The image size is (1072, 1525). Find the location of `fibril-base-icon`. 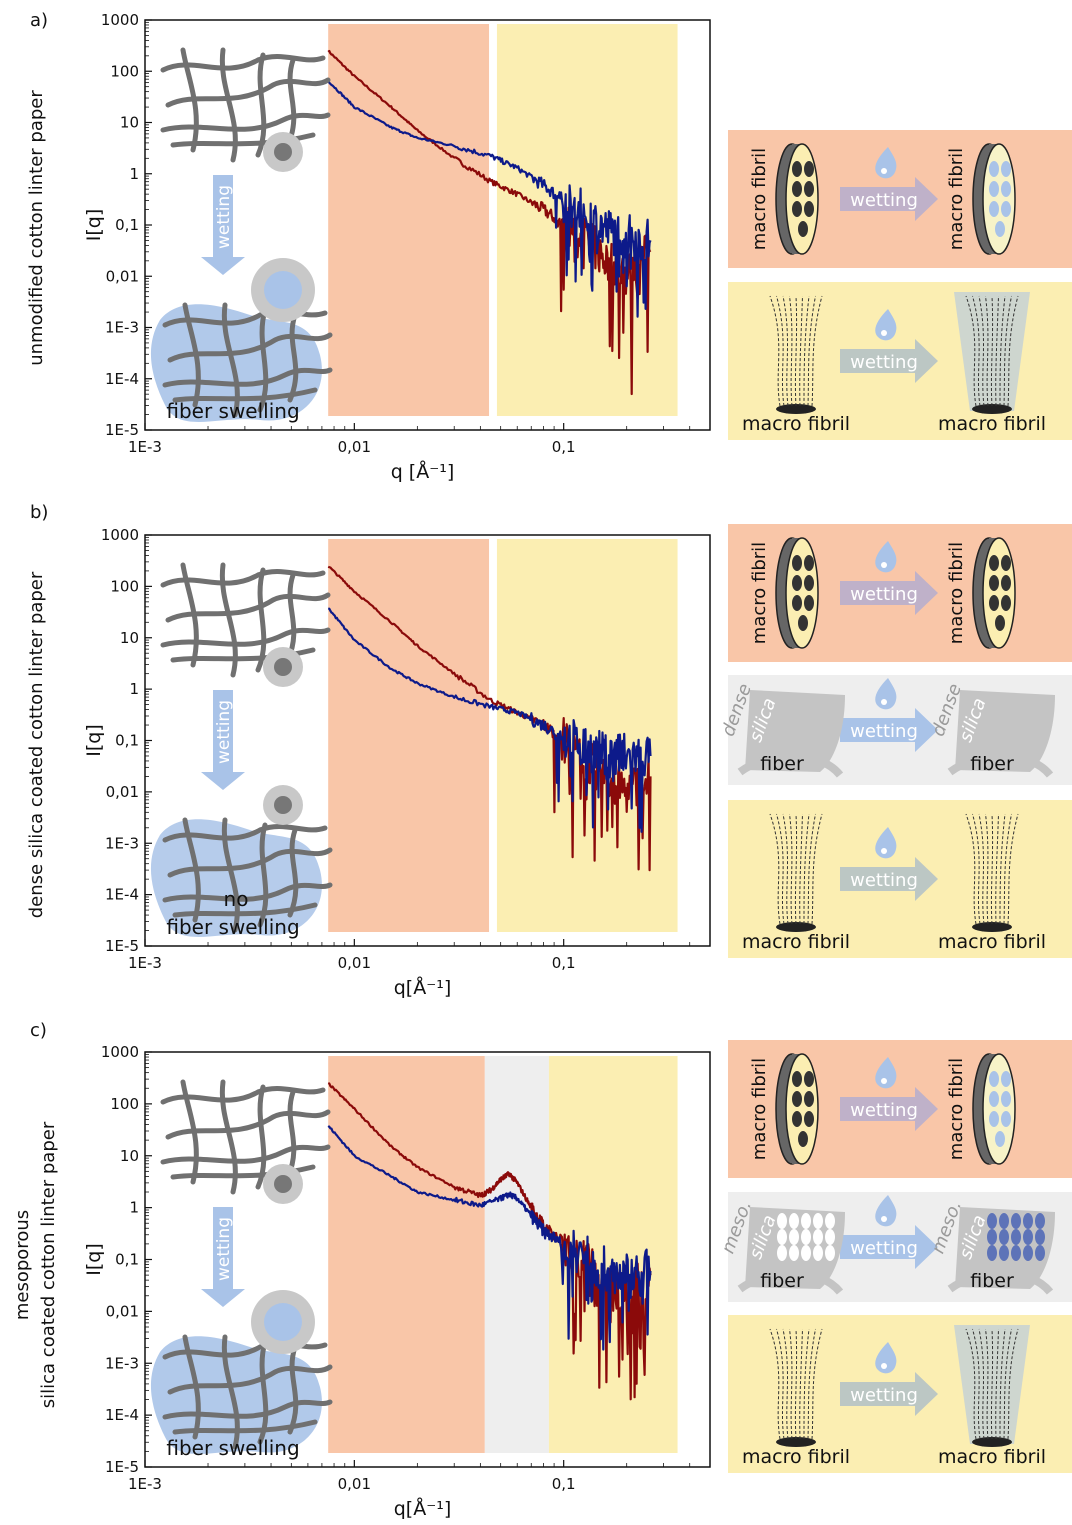

fibril-base-icon is located at coordinates (992, 409).